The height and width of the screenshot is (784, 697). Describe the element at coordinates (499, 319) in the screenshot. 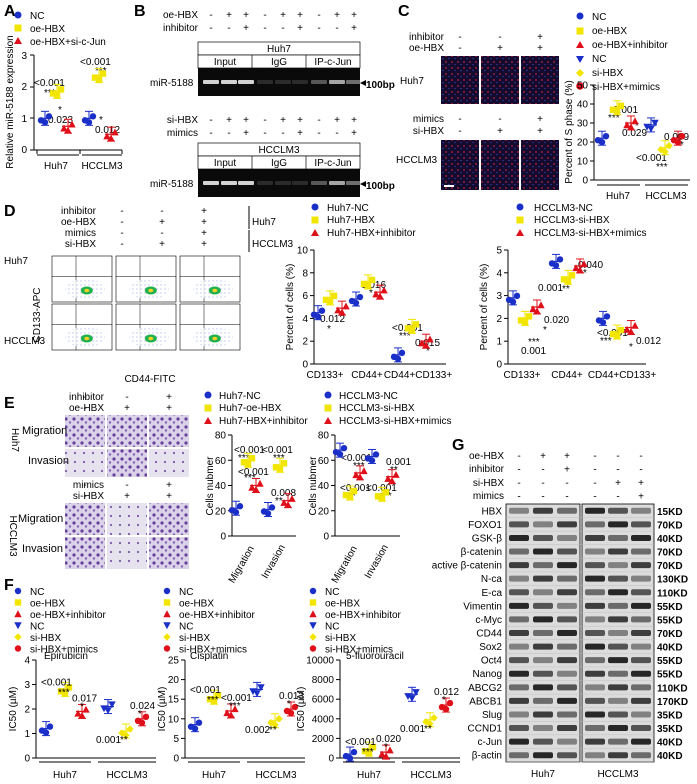

I see `tick-label: 2` at that location.